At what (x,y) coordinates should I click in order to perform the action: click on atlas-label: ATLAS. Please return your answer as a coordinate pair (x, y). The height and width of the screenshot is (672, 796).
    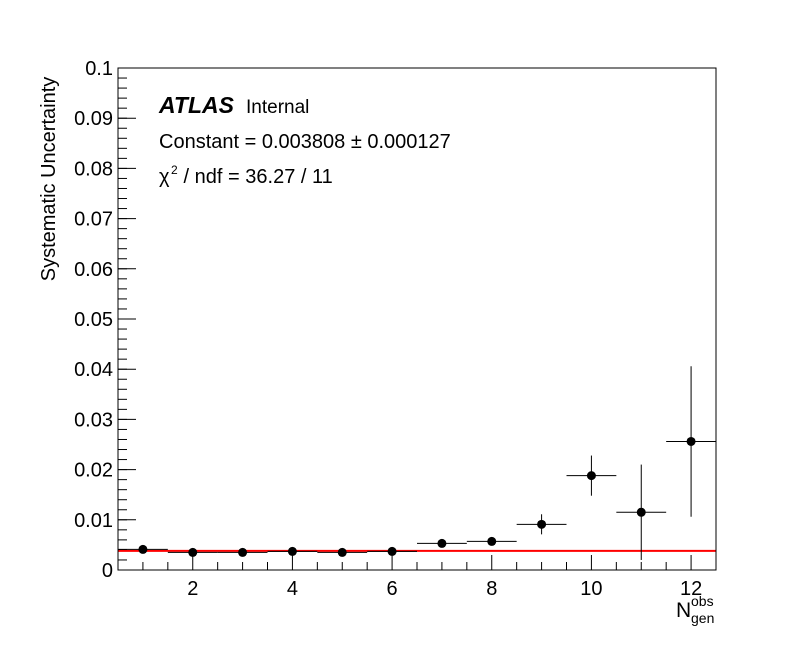
    Looking at the image, I should click on (196, 105).